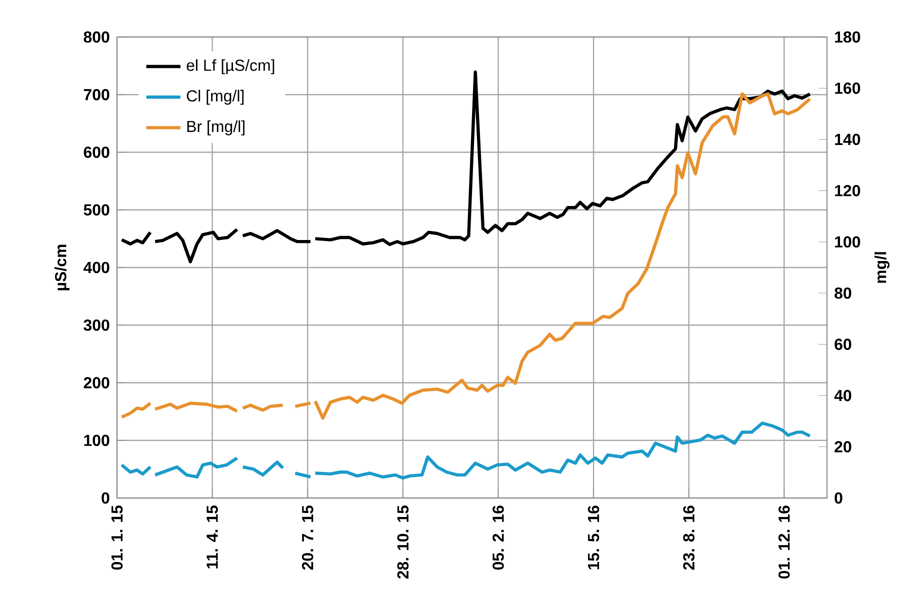  Describe the element at coordinates (594, 538) in the screenshot. I see `x-tick-label: 15. 5. 16` at that location.